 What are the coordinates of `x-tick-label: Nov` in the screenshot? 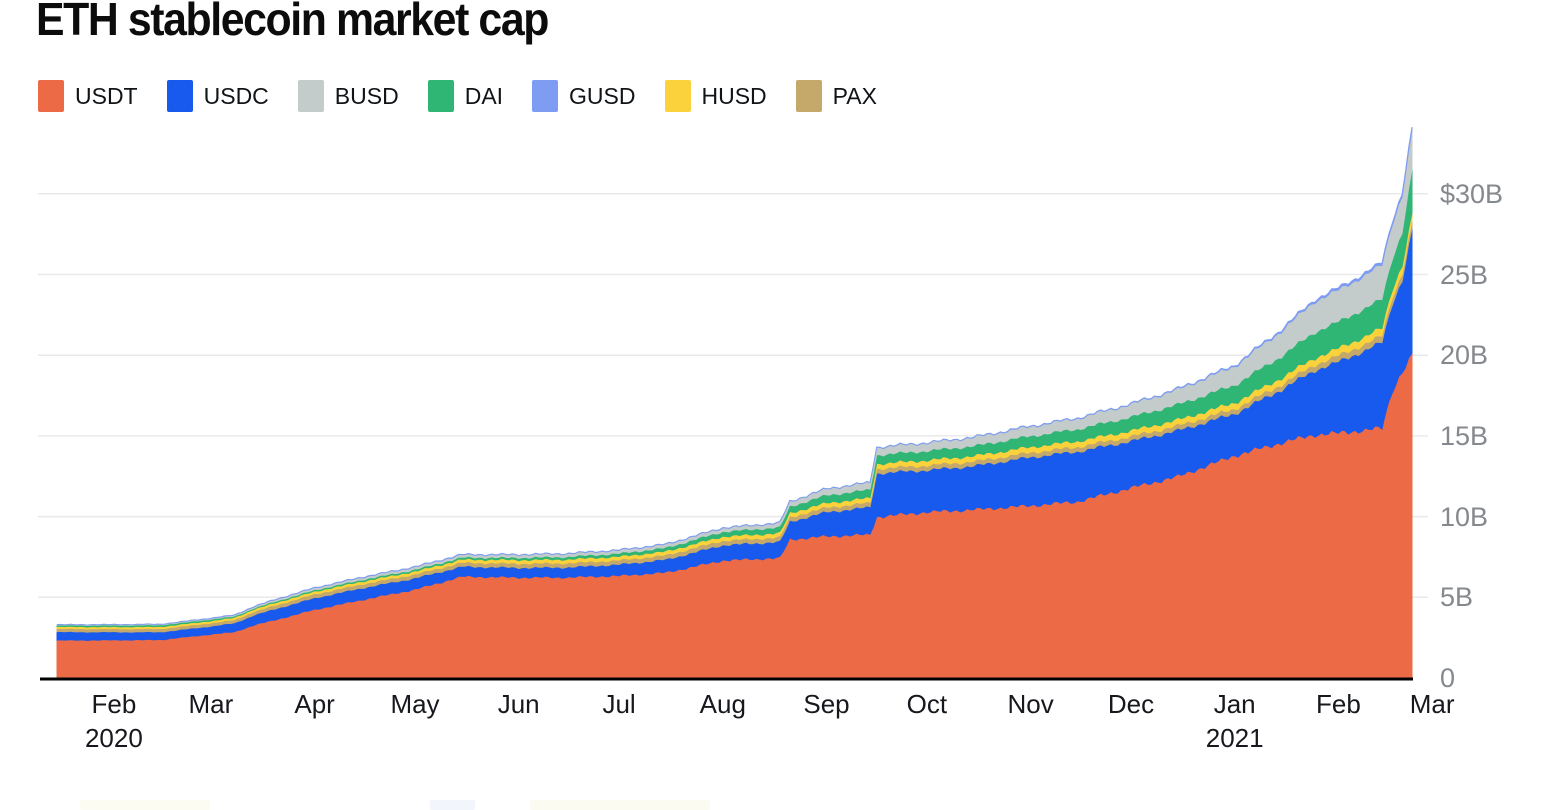 It's located at (1030, 704).